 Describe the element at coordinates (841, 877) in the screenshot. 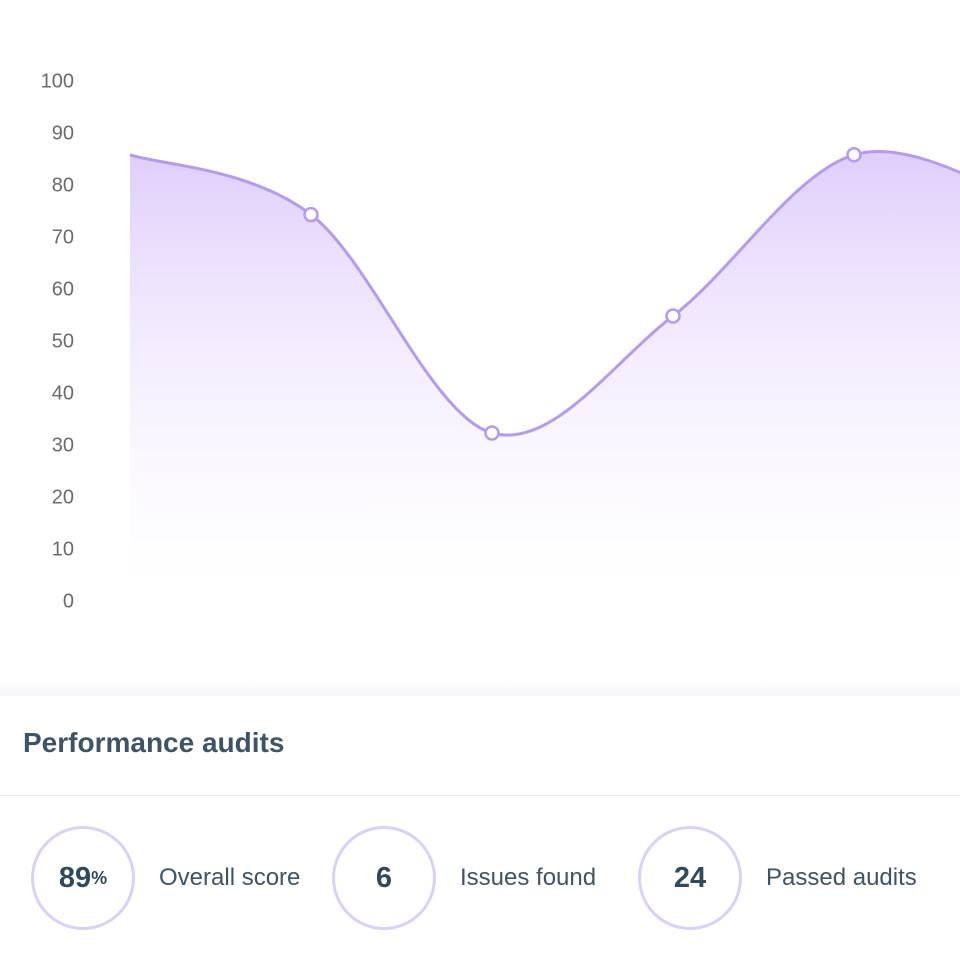

I see `stat-label: Passed audits` at that location.